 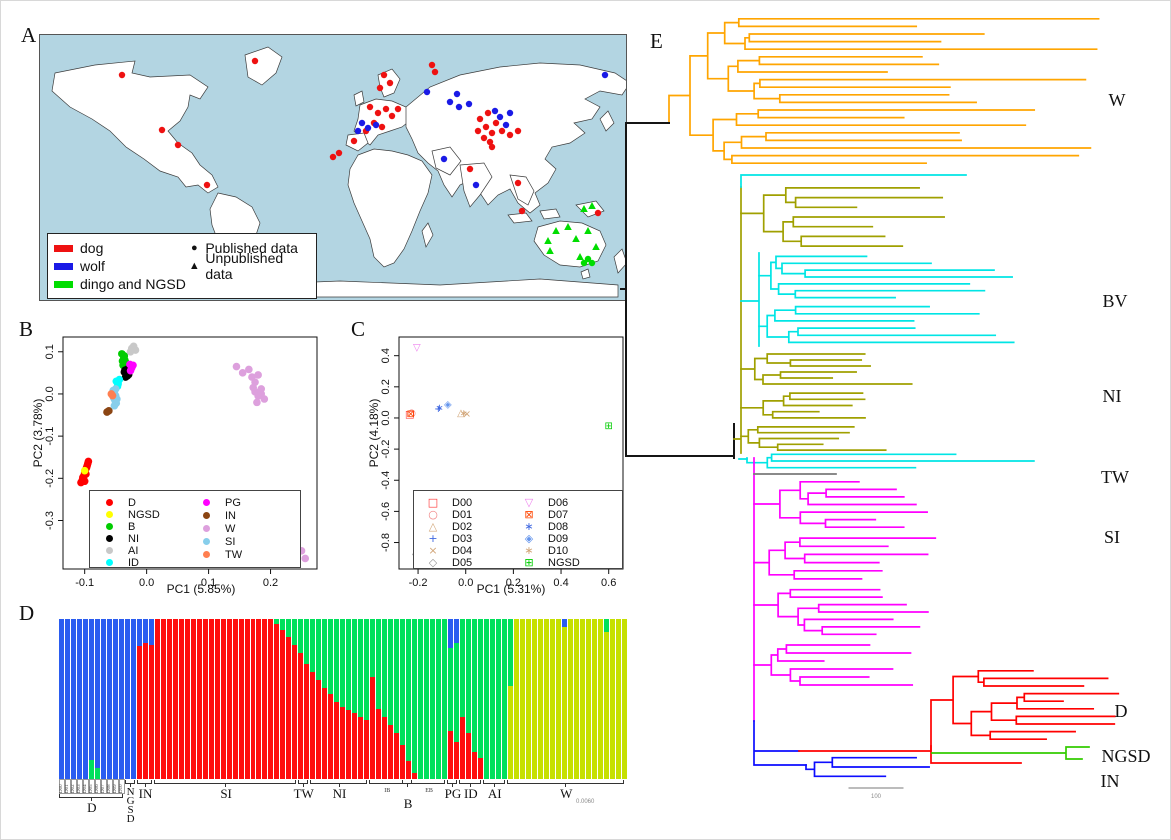 What do you see at coordinates (236, 366) in the screenshot?
I see `data-point-W` at bounding box center [236, 366].